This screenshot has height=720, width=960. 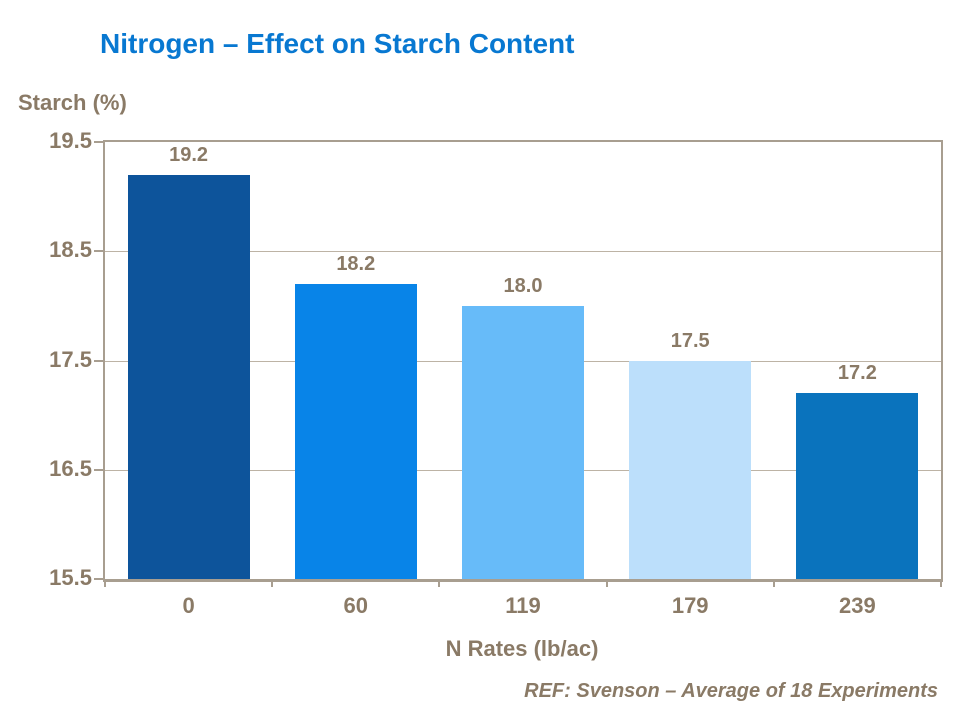 What do you see at coordinates (337, 43) in the screenshot?
I see `chart-title: Nitrogen – Effect on Starch Content` at bounding box center [337, 43].